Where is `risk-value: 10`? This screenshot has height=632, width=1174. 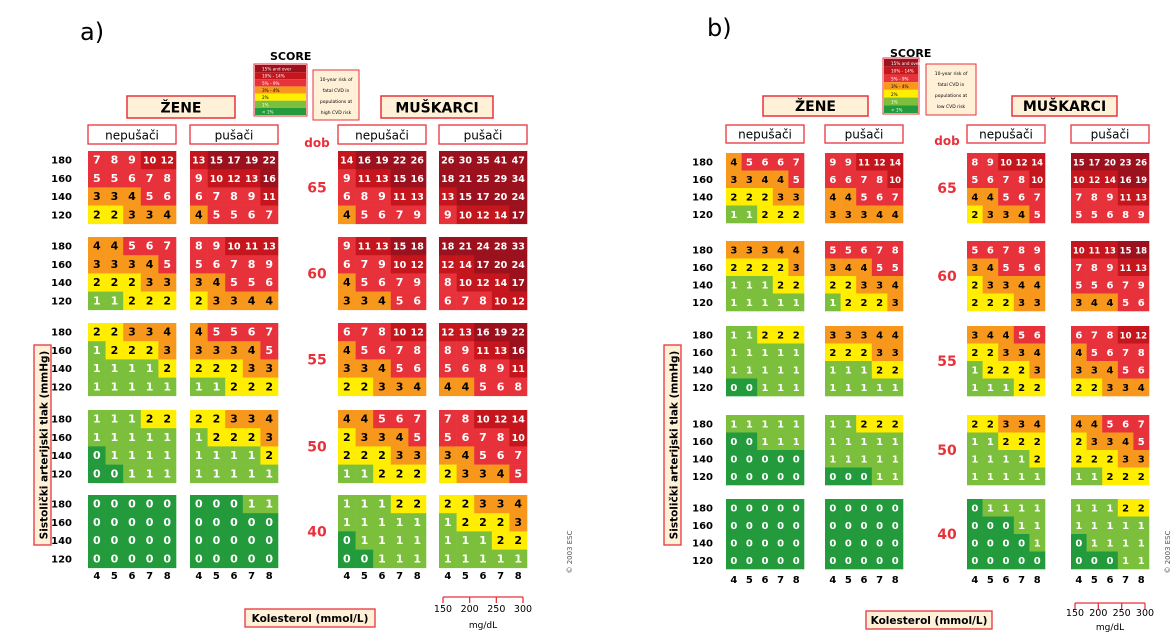
risk-value: 10 is located at coordinates (1126, 336).